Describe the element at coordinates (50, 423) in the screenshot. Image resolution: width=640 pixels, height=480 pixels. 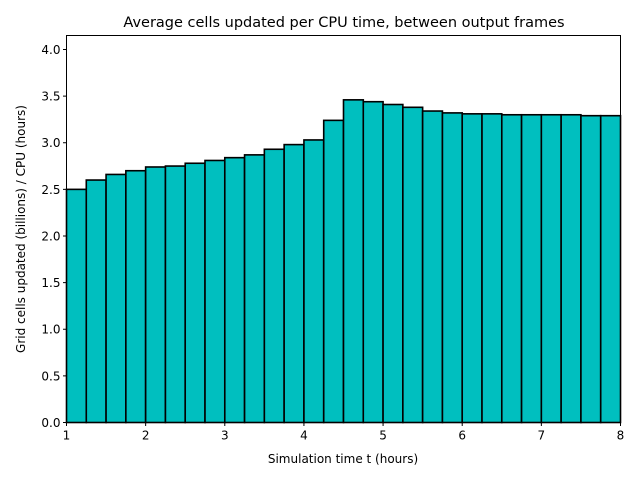
I see `y-tick-label-0: 0.0` at that location.